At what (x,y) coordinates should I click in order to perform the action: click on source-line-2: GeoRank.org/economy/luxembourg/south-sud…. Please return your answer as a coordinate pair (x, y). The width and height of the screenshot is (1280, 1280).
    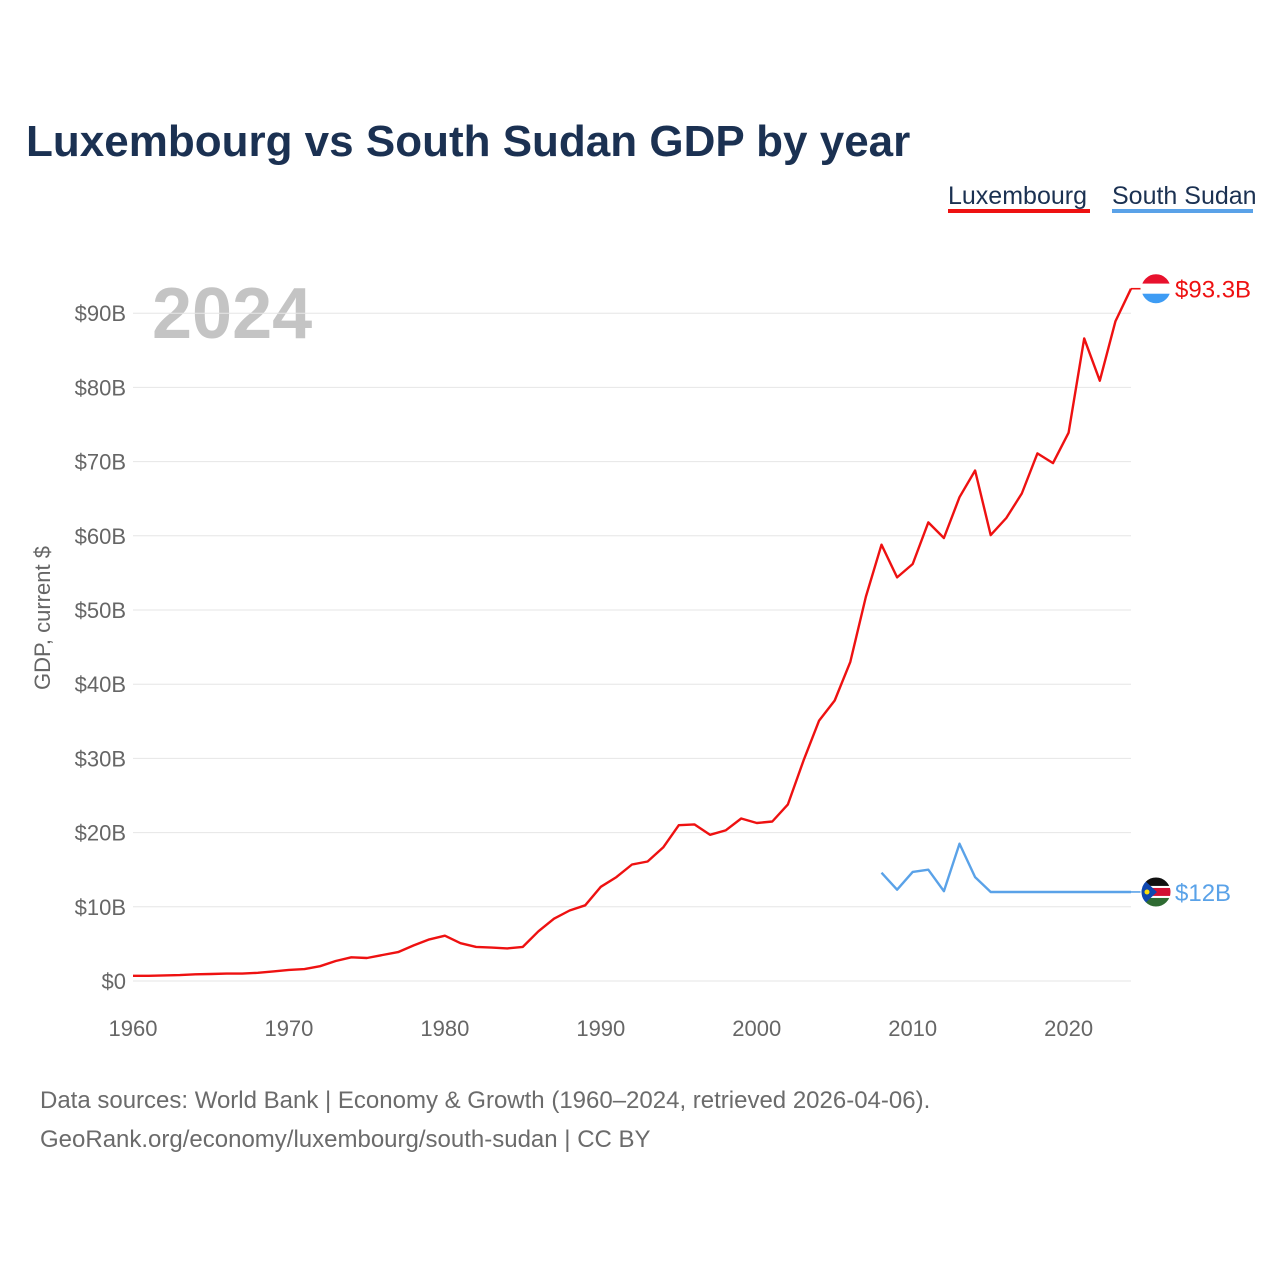
    Looking at the image, I should click on (345, 1139).